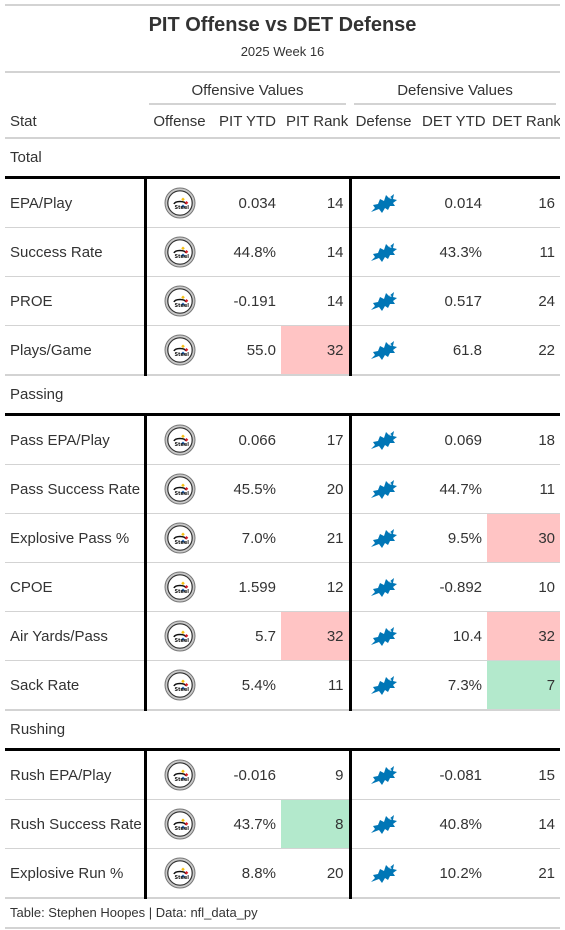 The width and height of the screenshot is (565, 930). Describe the element at coordinates (247, 89) in the screenshot. I see `spanner-offensive-values: Offensive Values` at that location.